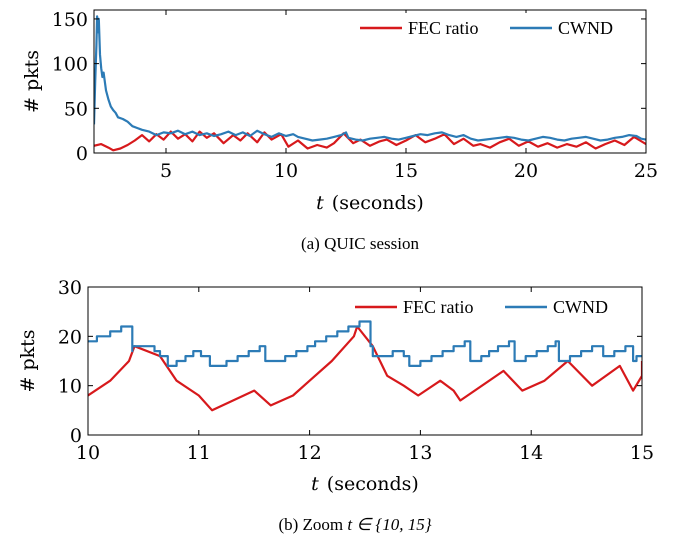 The image size is (678, 539). I want to click on caption: (b) Zoom t ∈ {10, 15}, so click(354, 524).